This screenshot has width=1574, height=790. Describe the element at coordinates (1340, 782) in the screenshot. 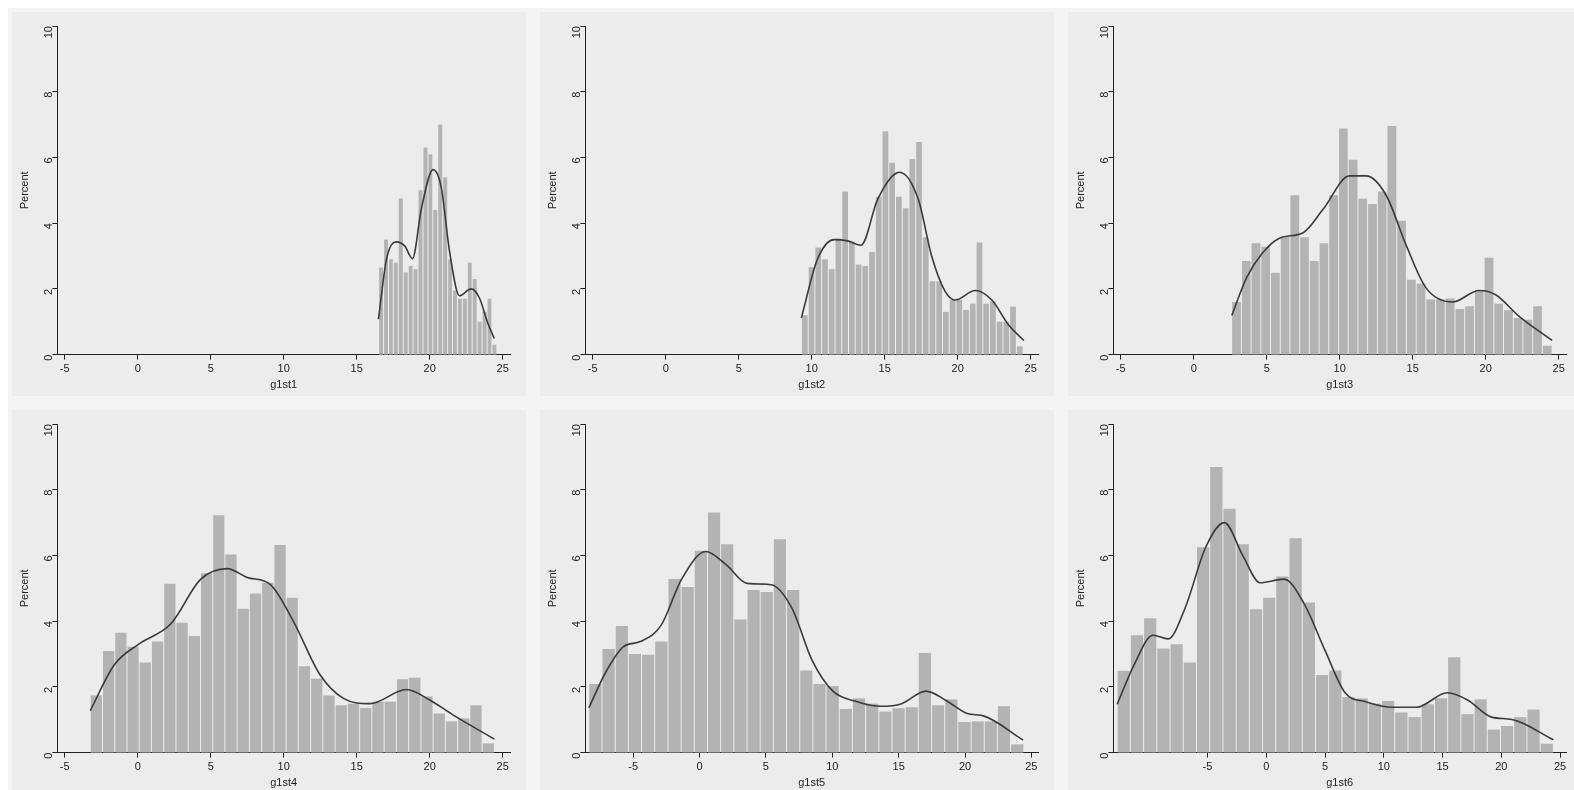

I see `x-axis-title: g1st6` at that location.